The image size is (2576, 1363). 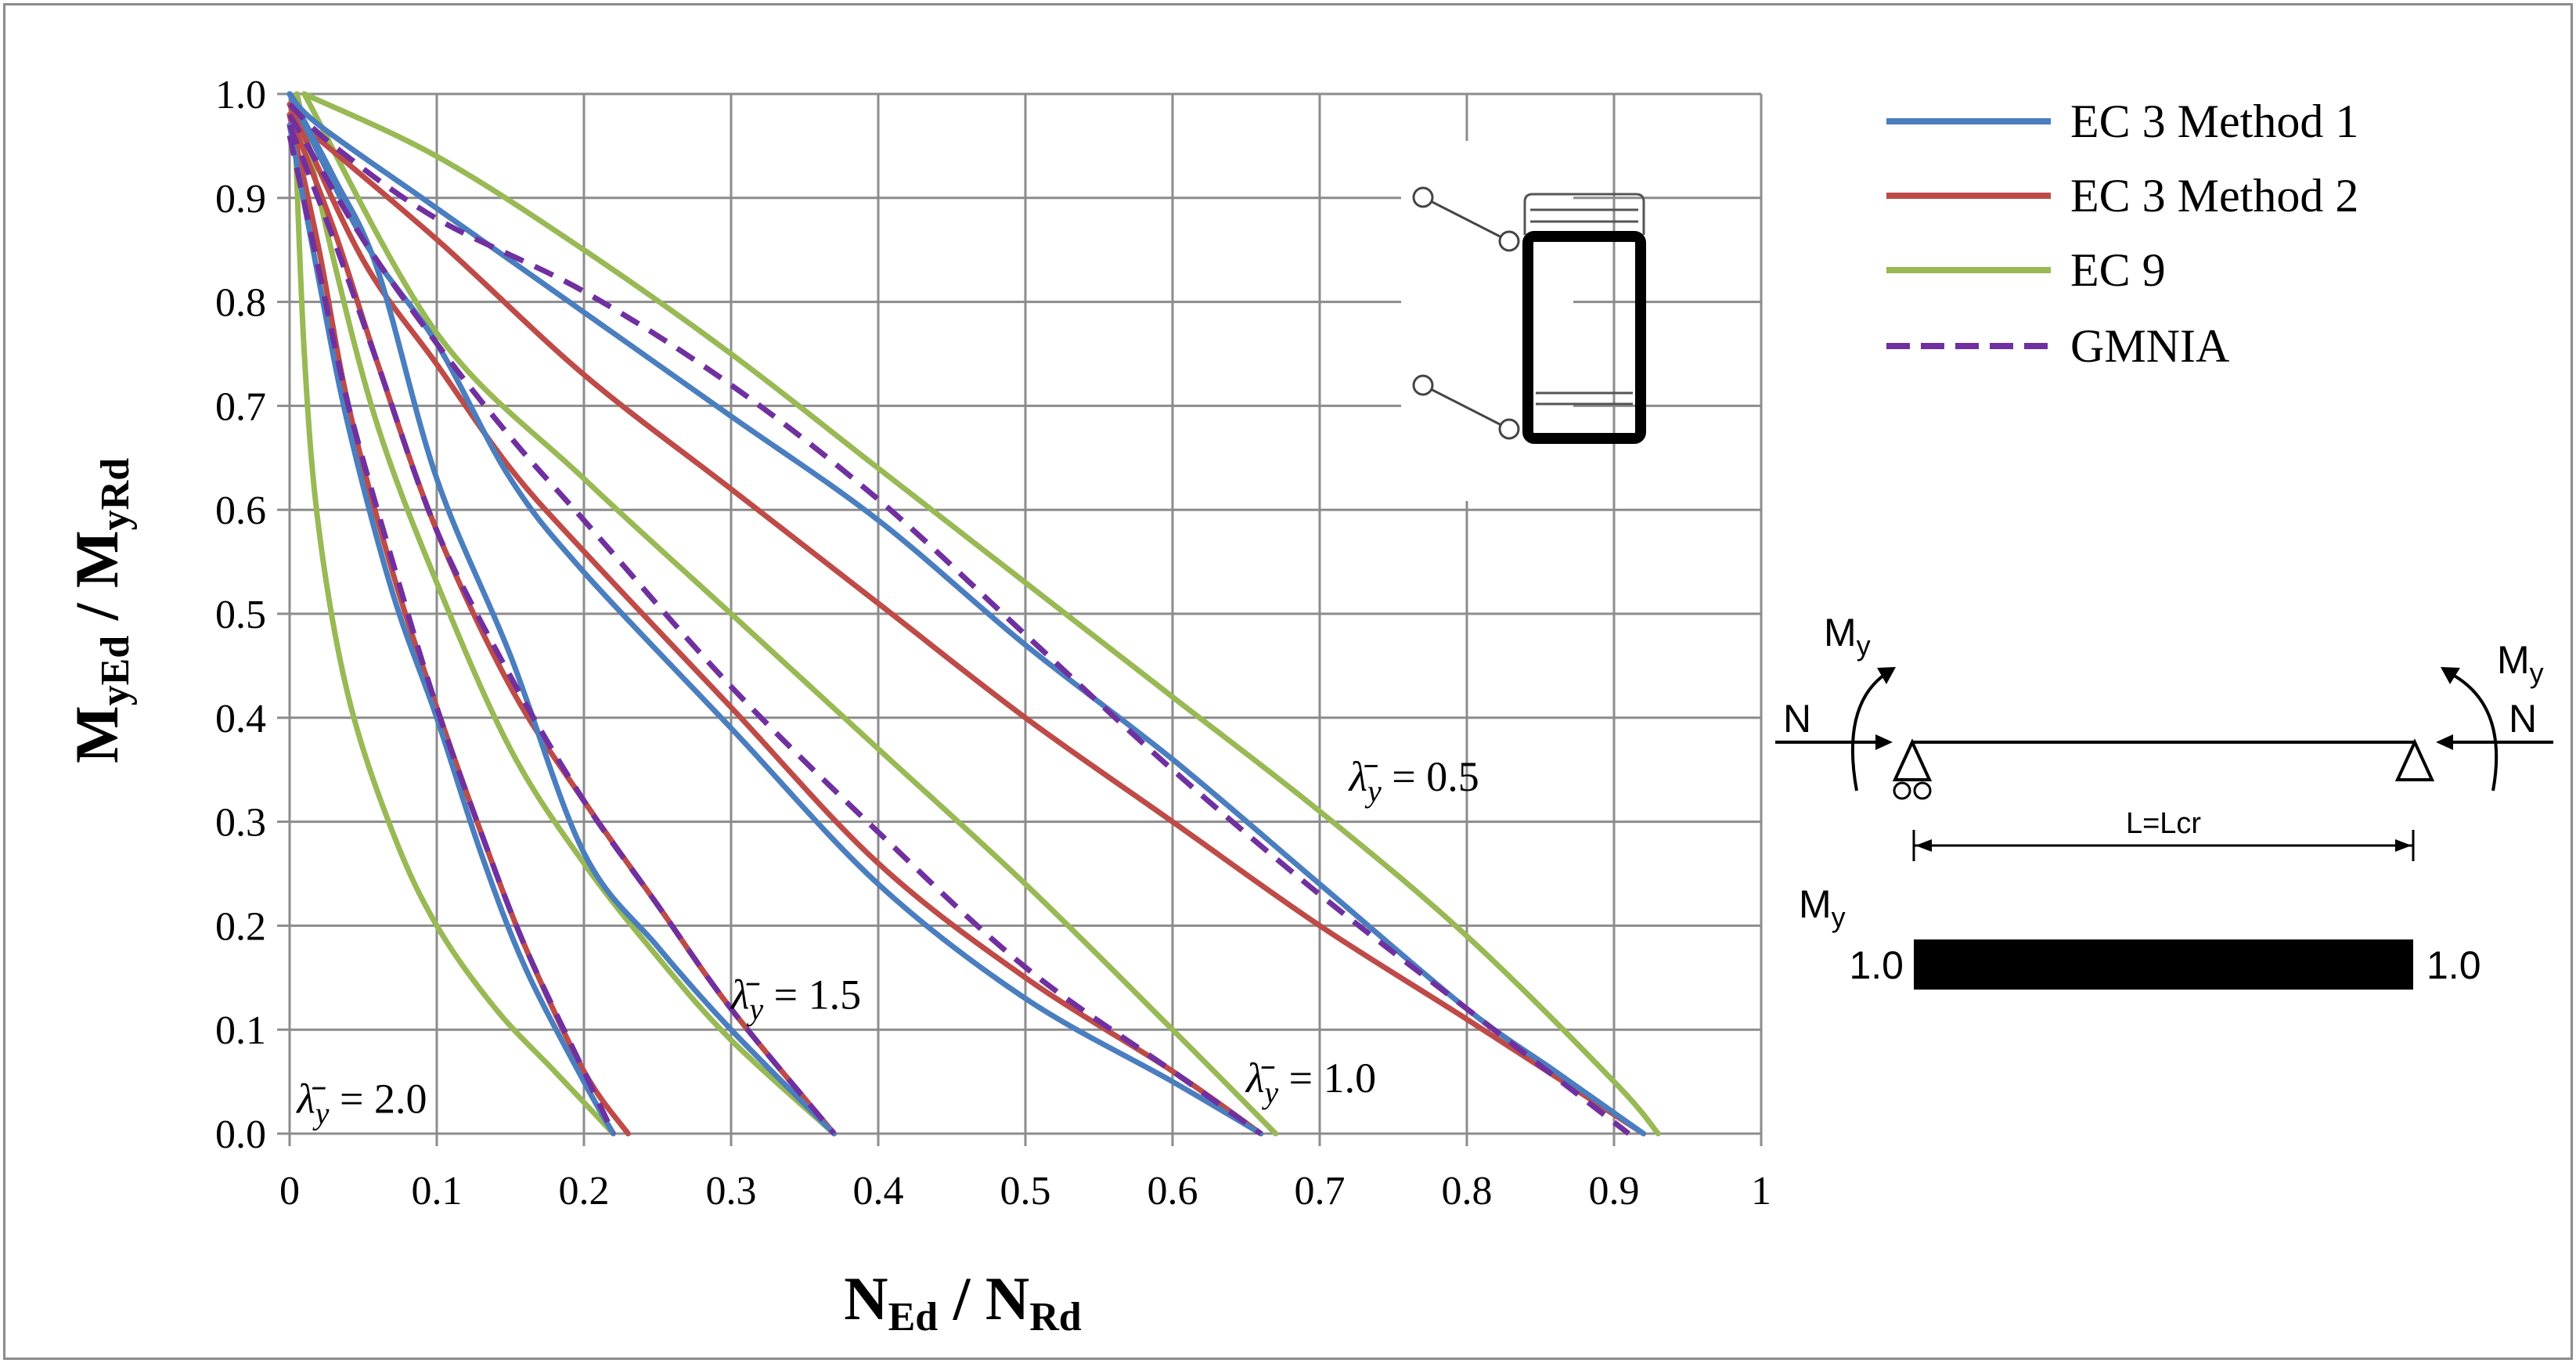 I want to click on moment-arc-left, so click(x=1869, y=732).